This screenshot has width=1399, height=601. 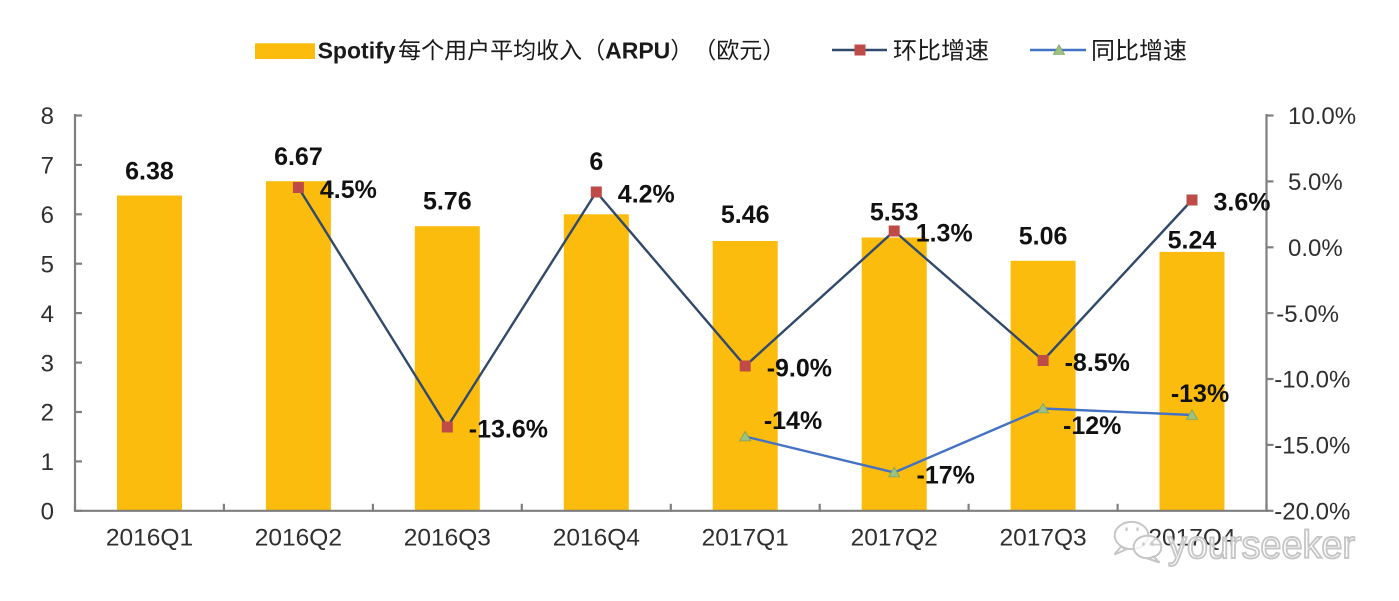 What do you see at coordinates (1200, 394) in the screenshot?
I see `svg-text: -13%` at bounding box center [1200, 394].